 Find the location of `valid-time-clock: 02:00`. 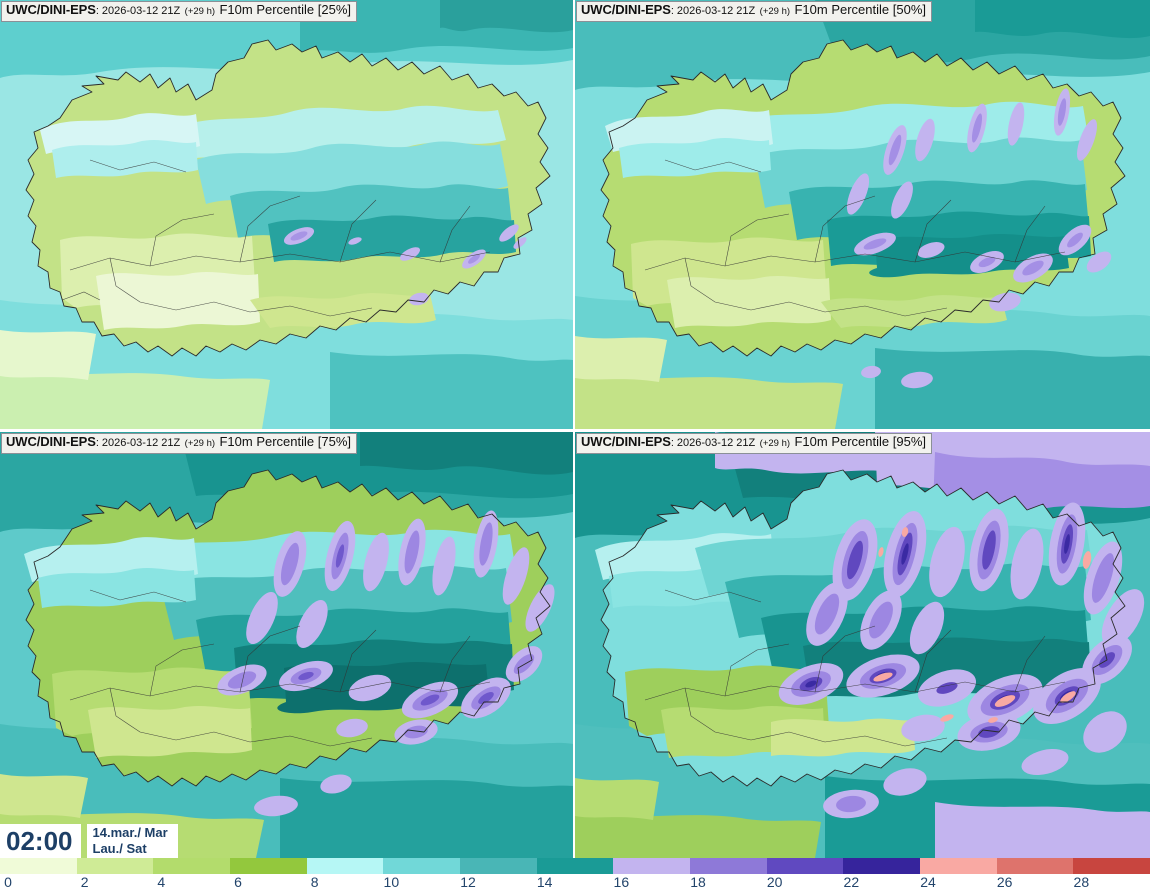

valid-time-clock: 02:00 is located at coordinates (40, 841).